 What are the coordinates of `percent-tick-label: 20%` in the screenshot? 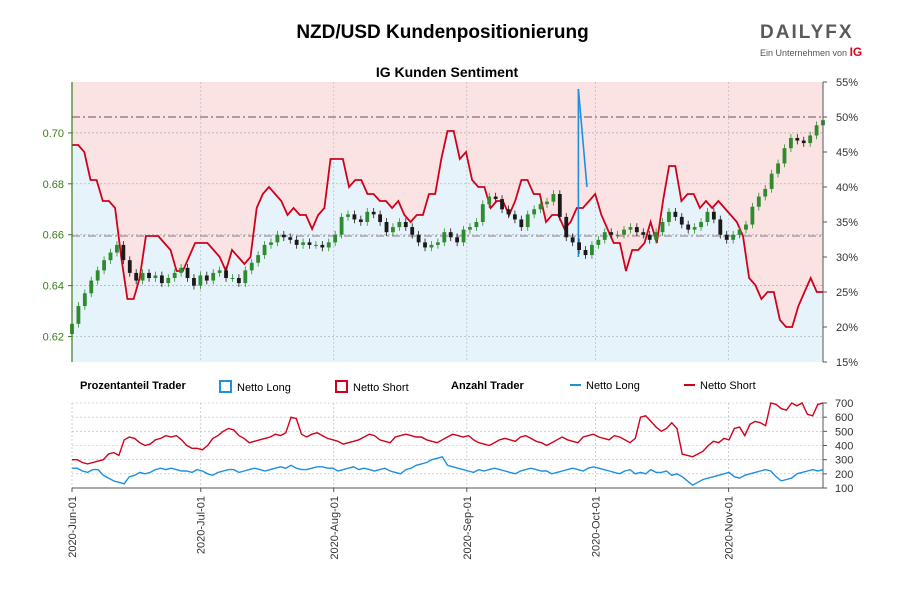 It's located at (847, 328).